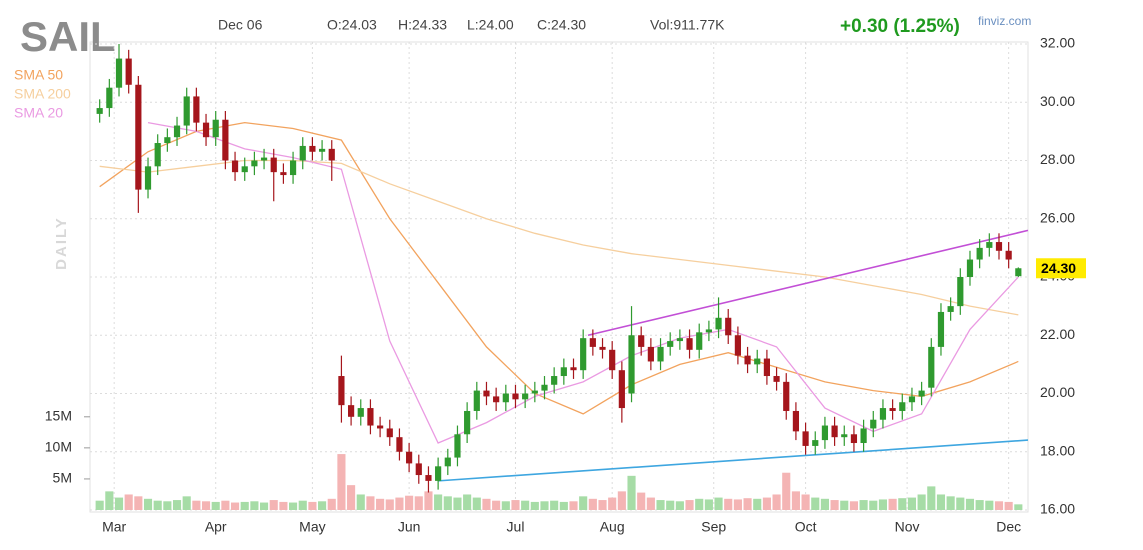 The width and height of the screenshot is (1143, 550). What do you see at coordinates (516, 527) in the screenshot?
I see `x-tick-label: Jul` at bounding box center [516, 527].